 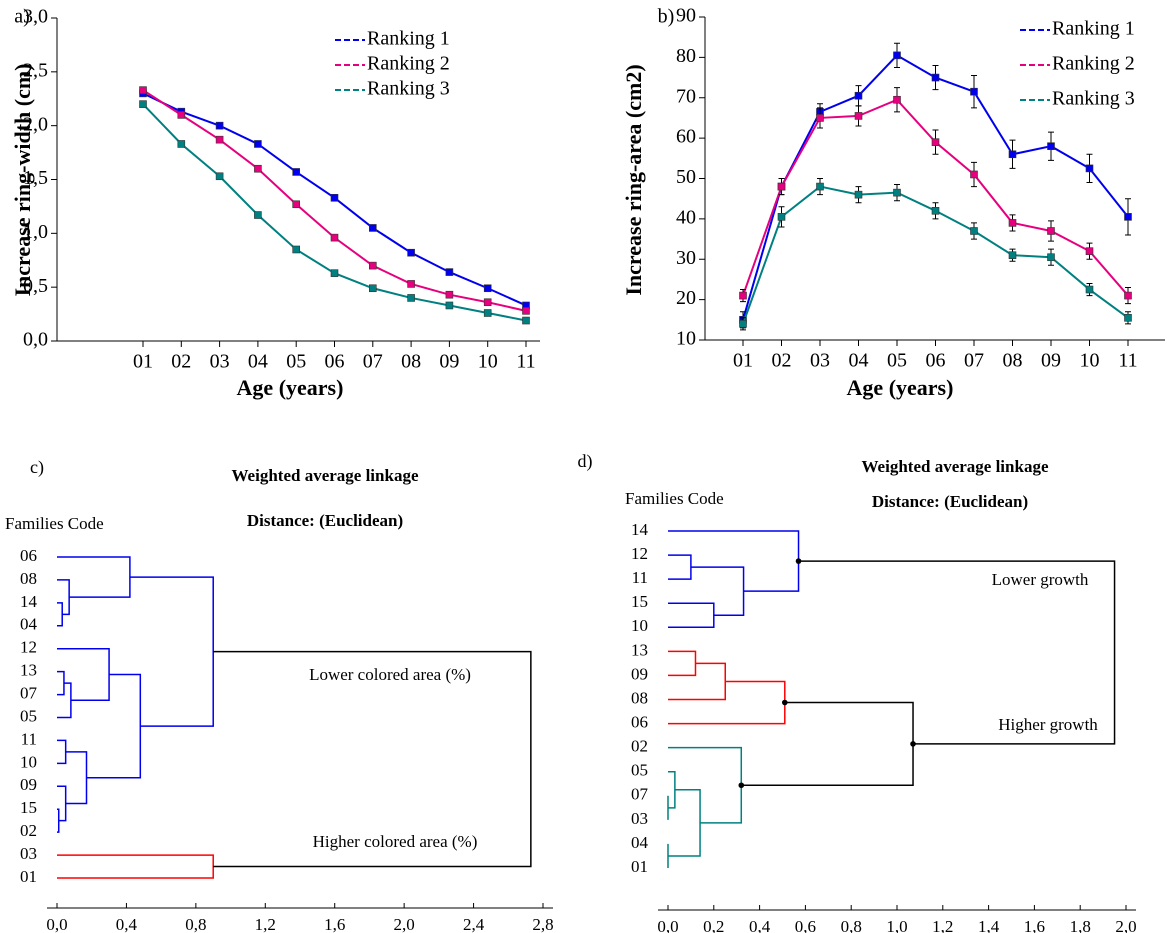 I want to click on x-tick-label: 04, so click(x=859, y=361).